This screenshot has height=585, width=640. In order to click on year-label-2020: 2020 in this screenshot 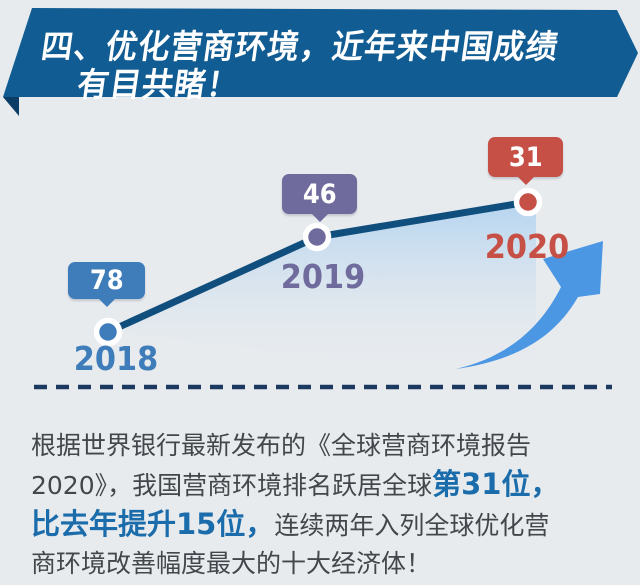, I will do `click(527, 246)`.